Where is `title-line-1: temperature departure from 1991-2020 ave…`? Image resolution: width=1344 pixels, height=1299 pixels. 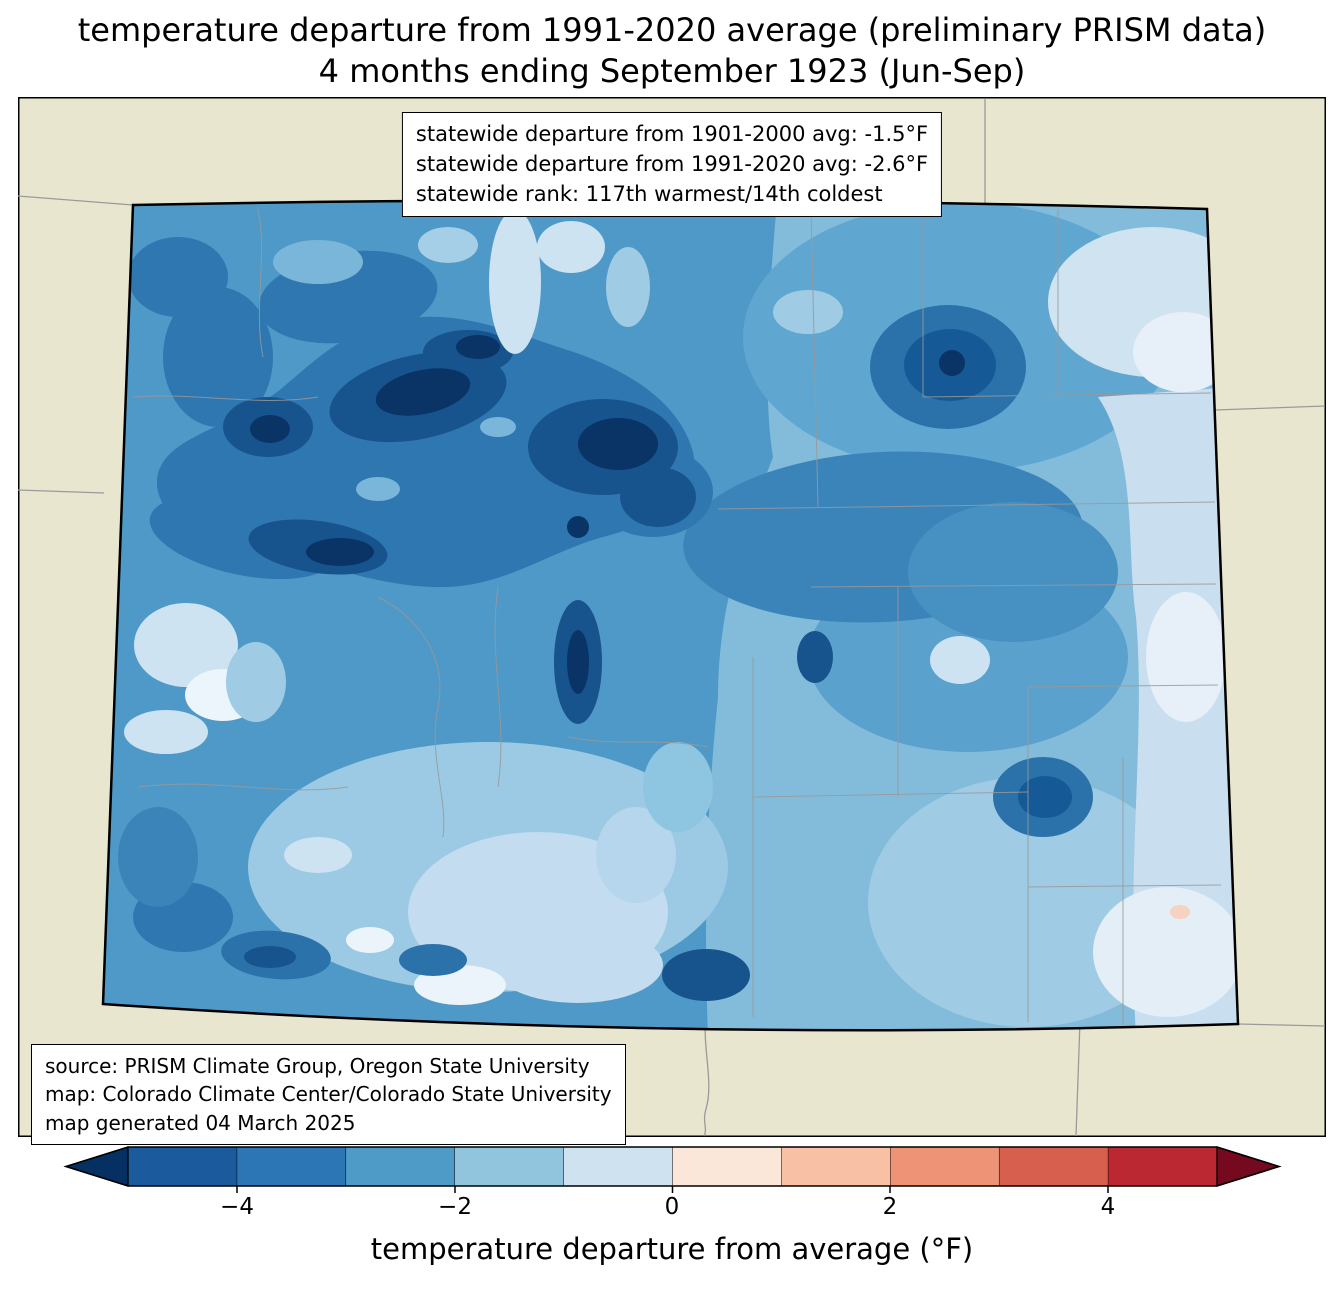
title-line-1: temperature departure from 1991-2020 ave… is located at coordinates (672, 30).